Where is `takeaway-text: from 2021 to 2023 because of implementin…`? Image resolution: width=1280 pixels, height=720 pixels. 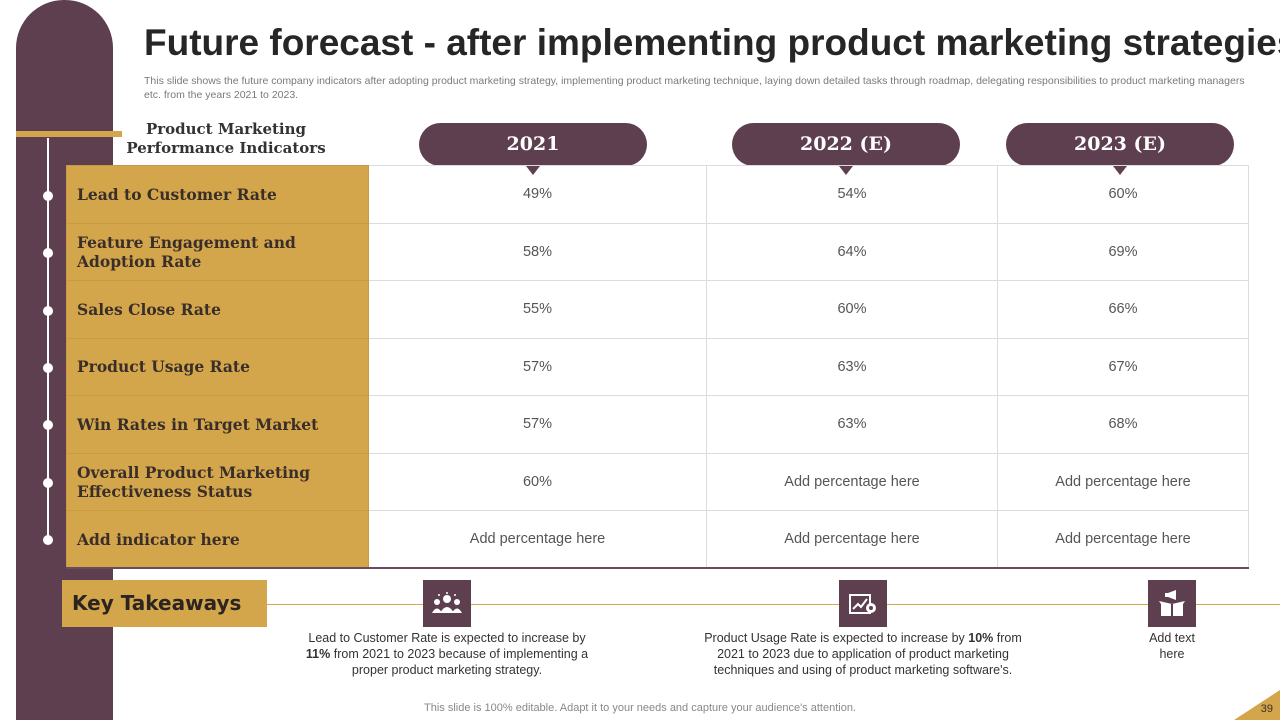 takeaway-text: from 2021 to 2023 because of implementin… is located at coordinates (459, 662).